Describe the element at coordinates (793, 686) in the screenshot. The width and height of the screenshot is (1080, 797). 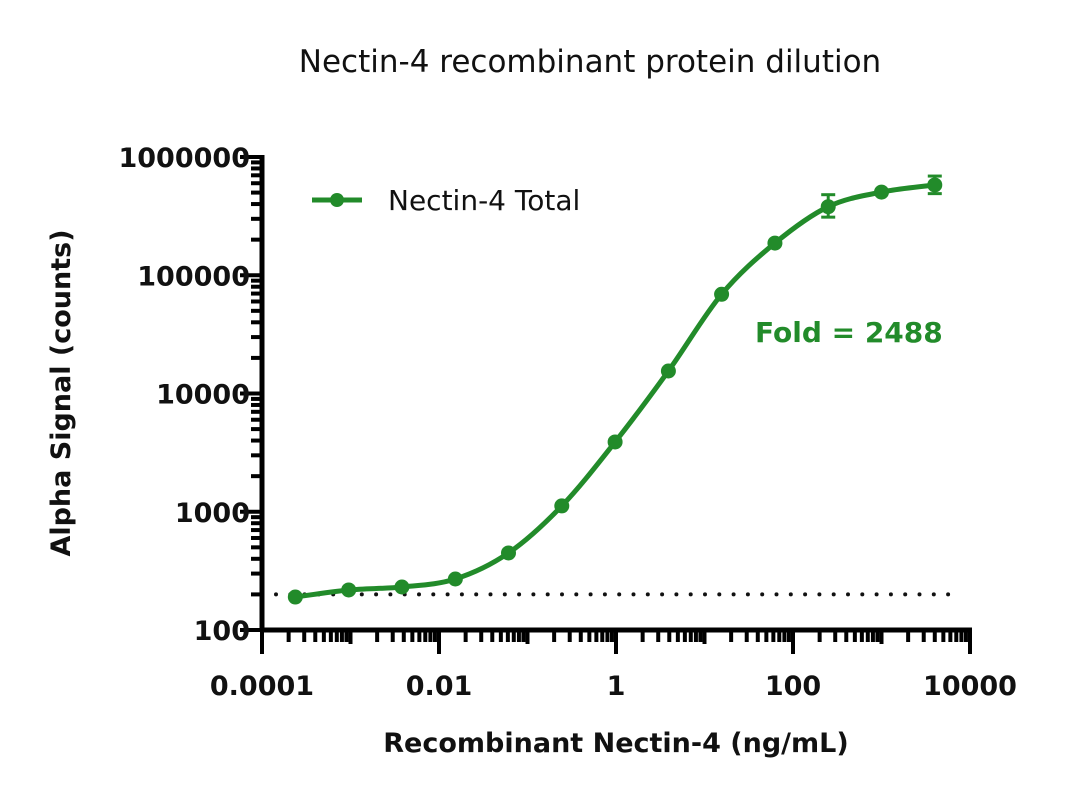
I see `x-tick-label: 100` at that location.